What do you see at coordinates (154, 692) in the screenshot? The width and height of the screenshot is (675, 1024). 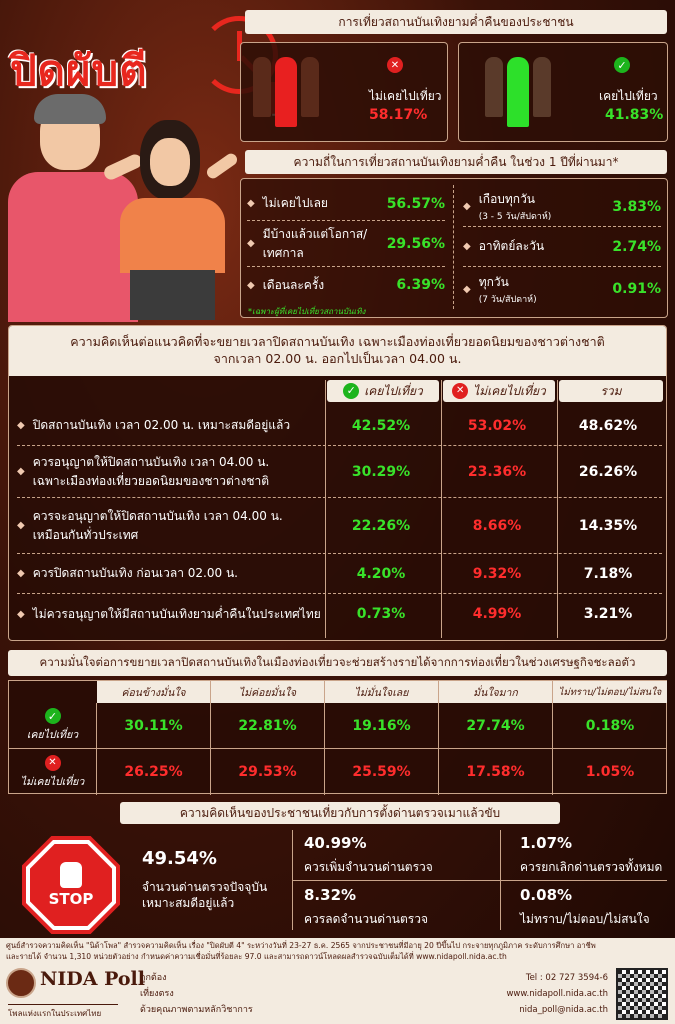 I see `conf-col: ค่อนข้างมั่นใจ` at bounding box center [154, 692].